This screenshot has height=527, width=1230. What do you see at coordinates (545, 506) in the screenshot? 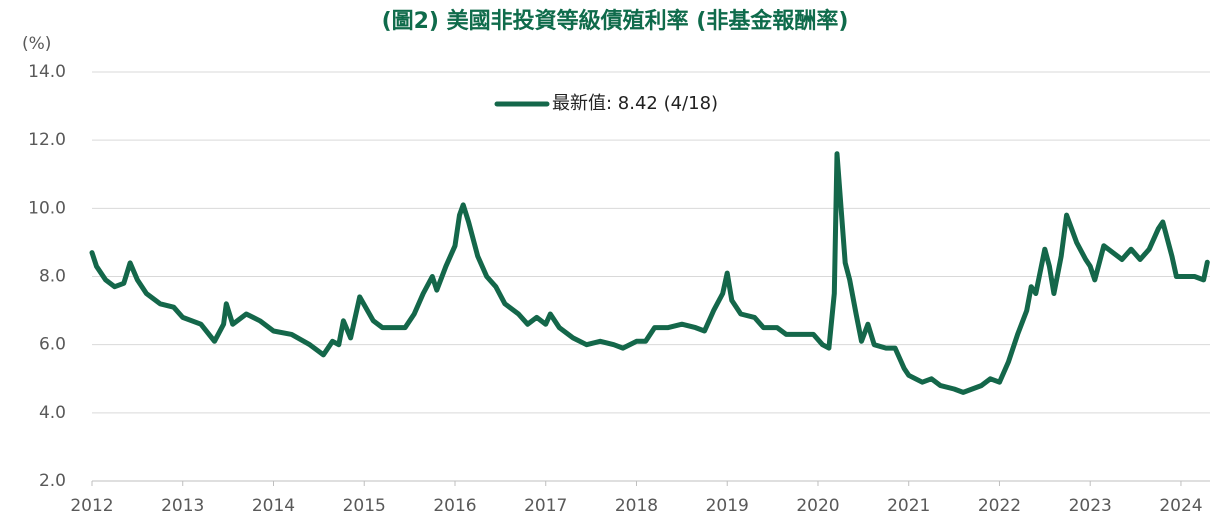
I see `x-tick-label: 2017` at bounding box center [545, 506].